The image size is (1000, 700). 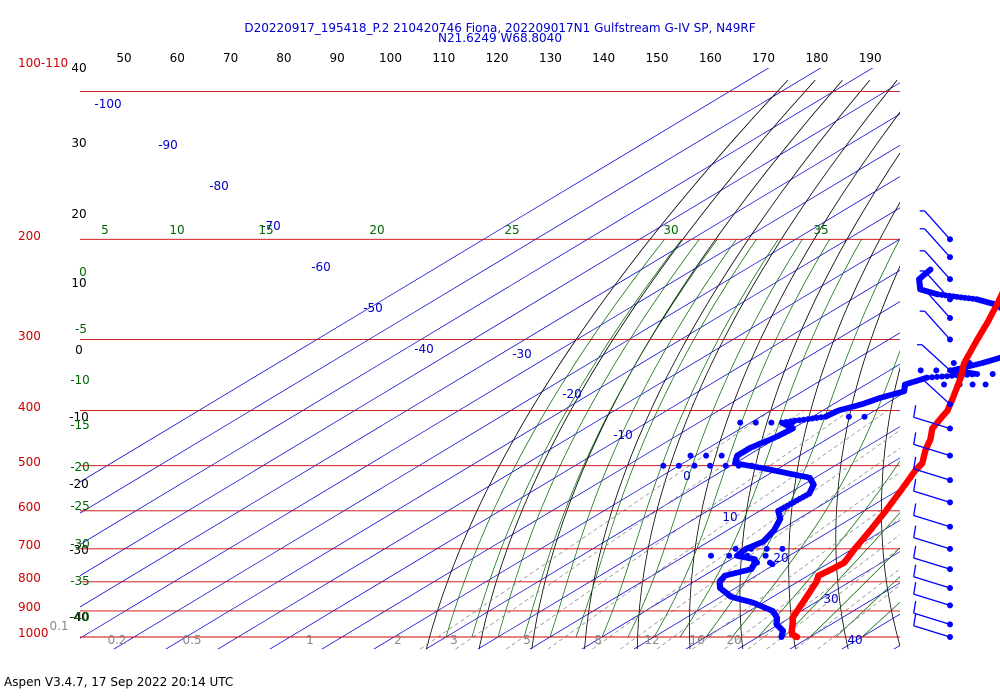 I want to click on left-axis-label: -30, so click(x=79, y=550).